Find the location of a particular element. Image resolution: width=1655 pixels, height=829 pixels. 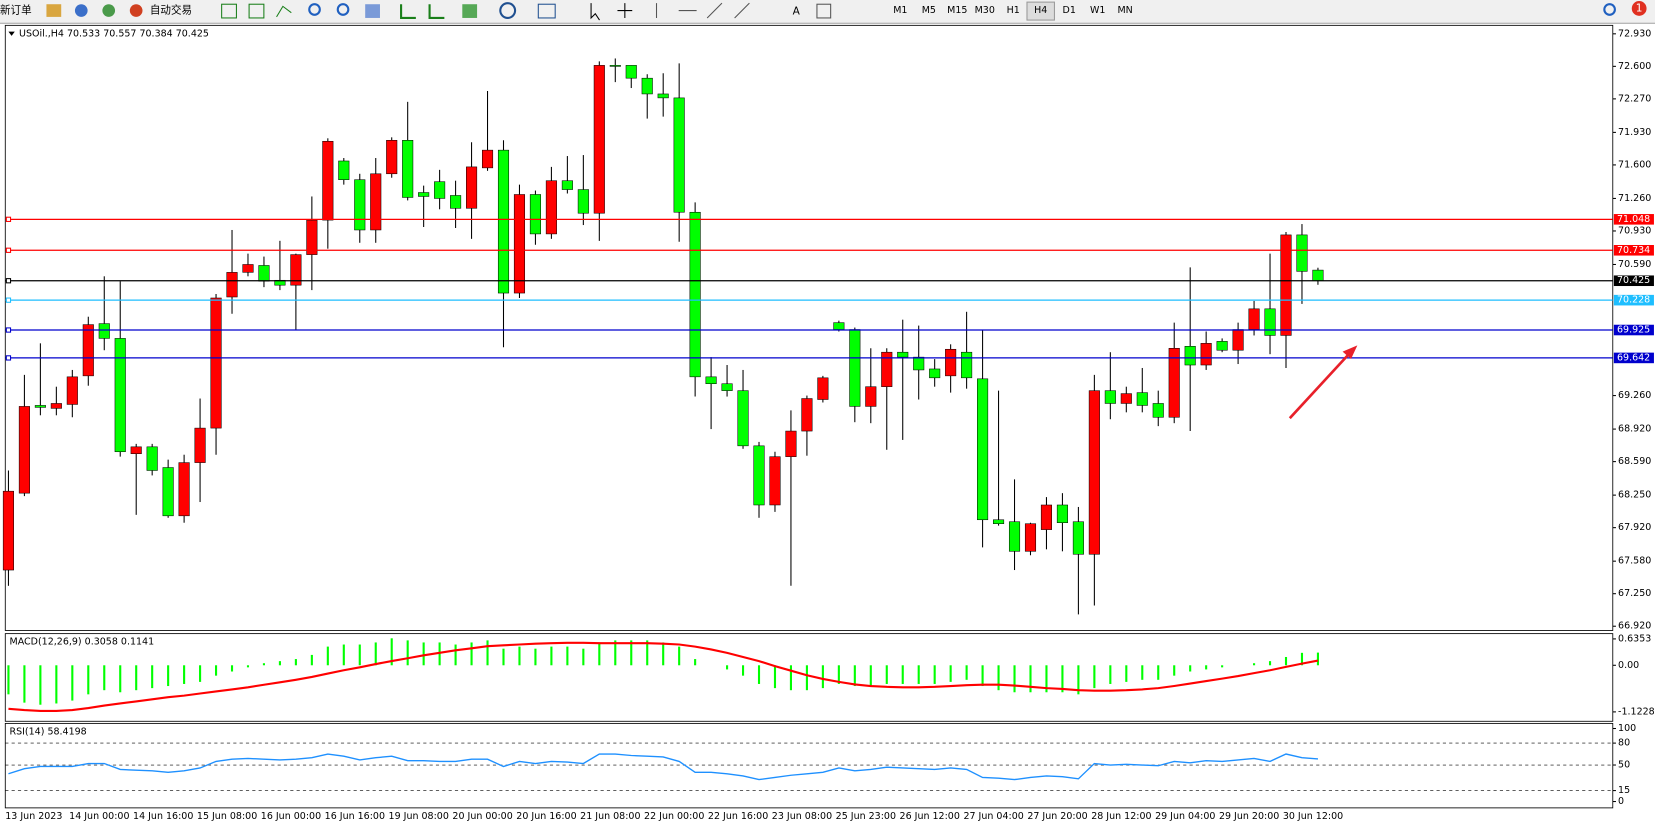

x-tick-label: 21 Jun 08:00 is located at coordinates (610, 816).